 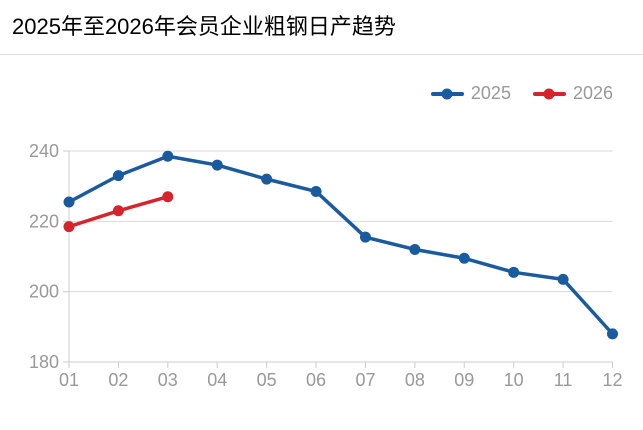 What do you see at coordinates (316, 380) in the screenshot?
I see `x-axis-label: 06` at bounding box center [316, 380].